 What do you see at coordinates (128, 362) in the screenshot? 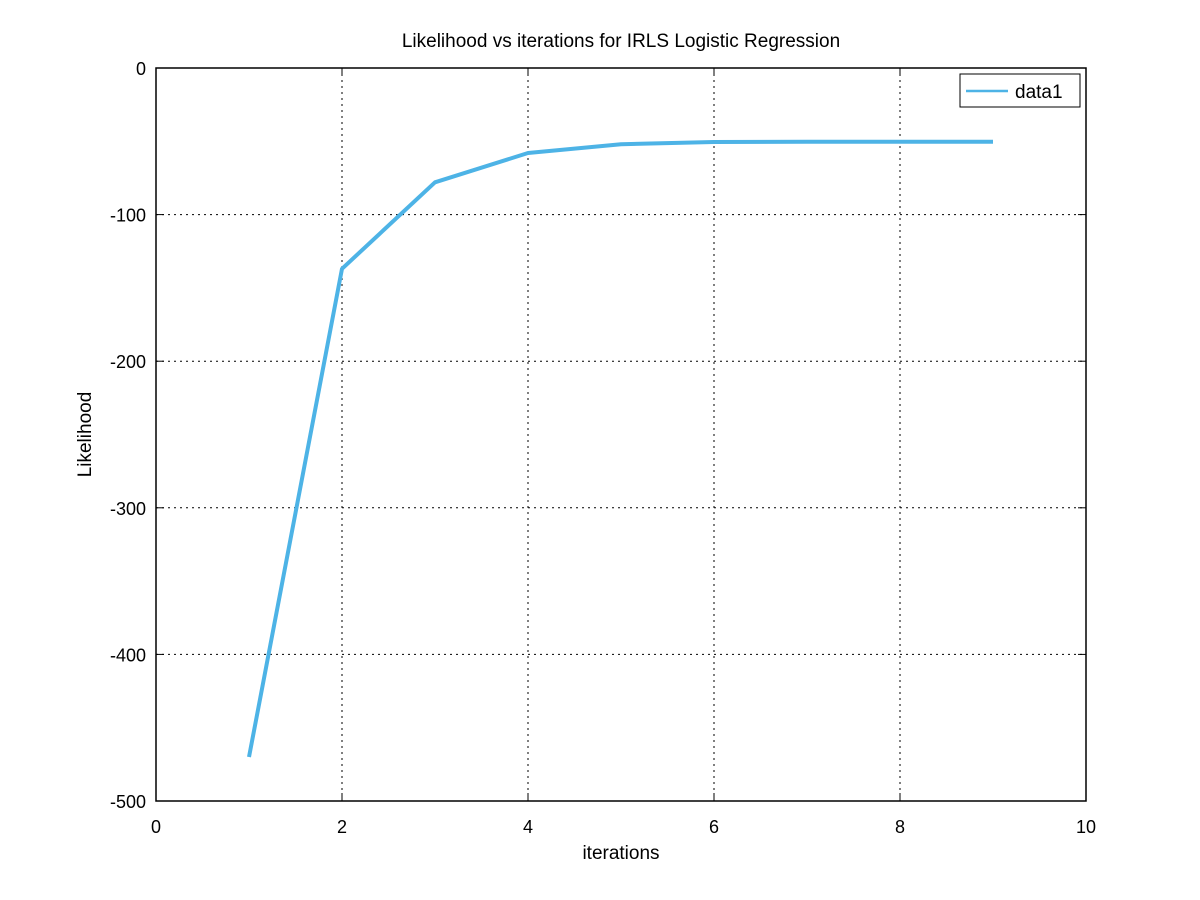
I see `y-tick-label: -200` at bounding box center [128, 362].